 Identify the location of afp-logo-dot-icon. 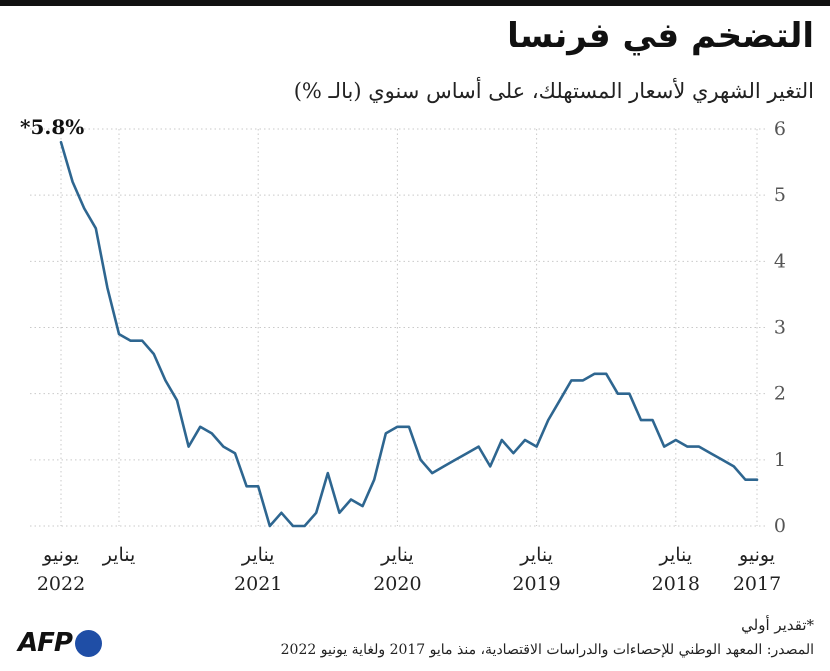
(88, 643).